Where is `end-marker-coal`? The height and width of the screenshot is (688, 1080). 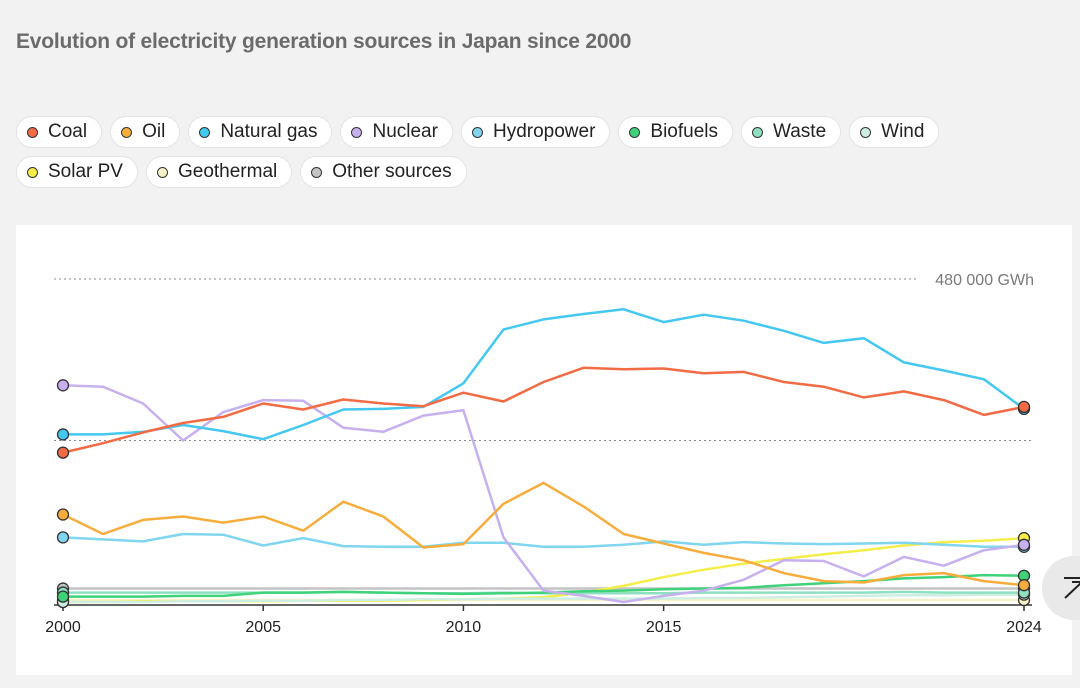 end-marker-coal is located at coordinates (1024, 407).